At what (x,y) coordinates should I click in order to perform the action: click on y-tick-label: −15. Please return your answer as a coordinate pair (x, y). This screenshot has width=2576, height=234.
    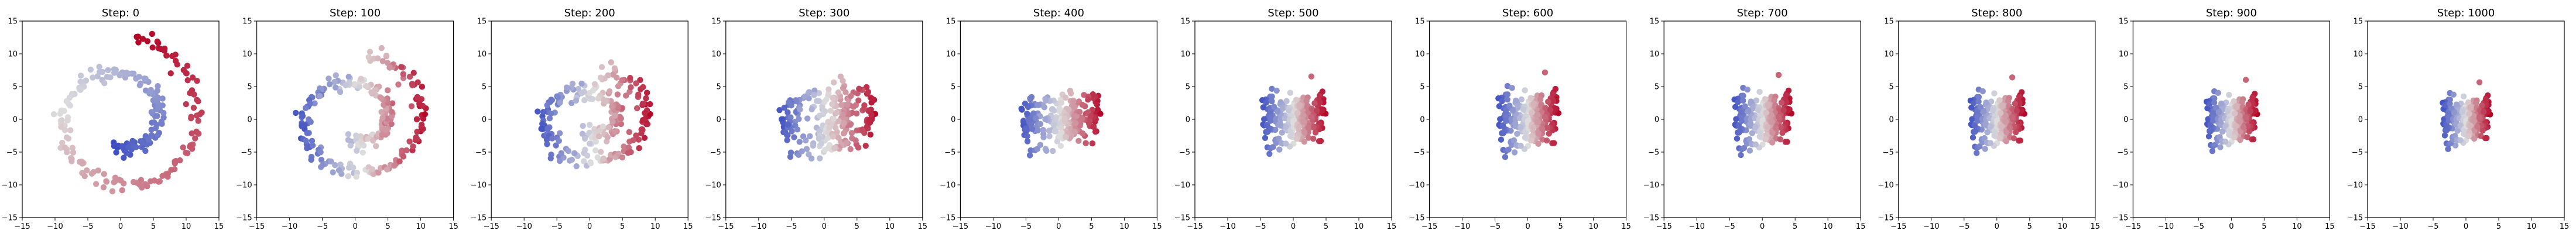
    Looking at the image, I should click on (479, 218).